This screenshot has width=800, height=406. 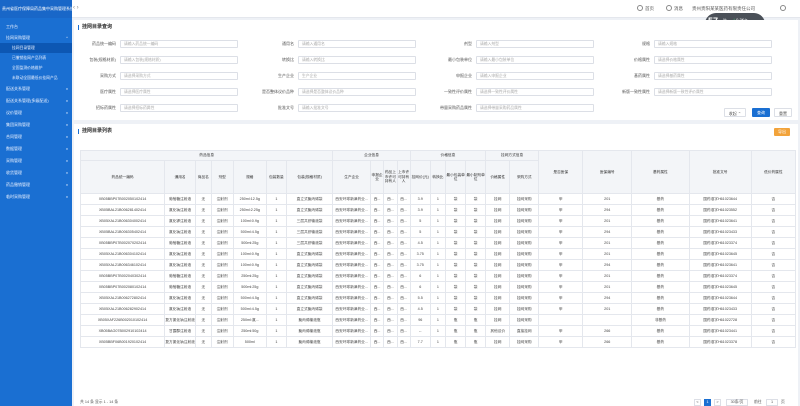 What do you see at coordinates (737, 402) in the screenshot?
I see `page-size-select: 30条/页` at bounding box center [737, 402].